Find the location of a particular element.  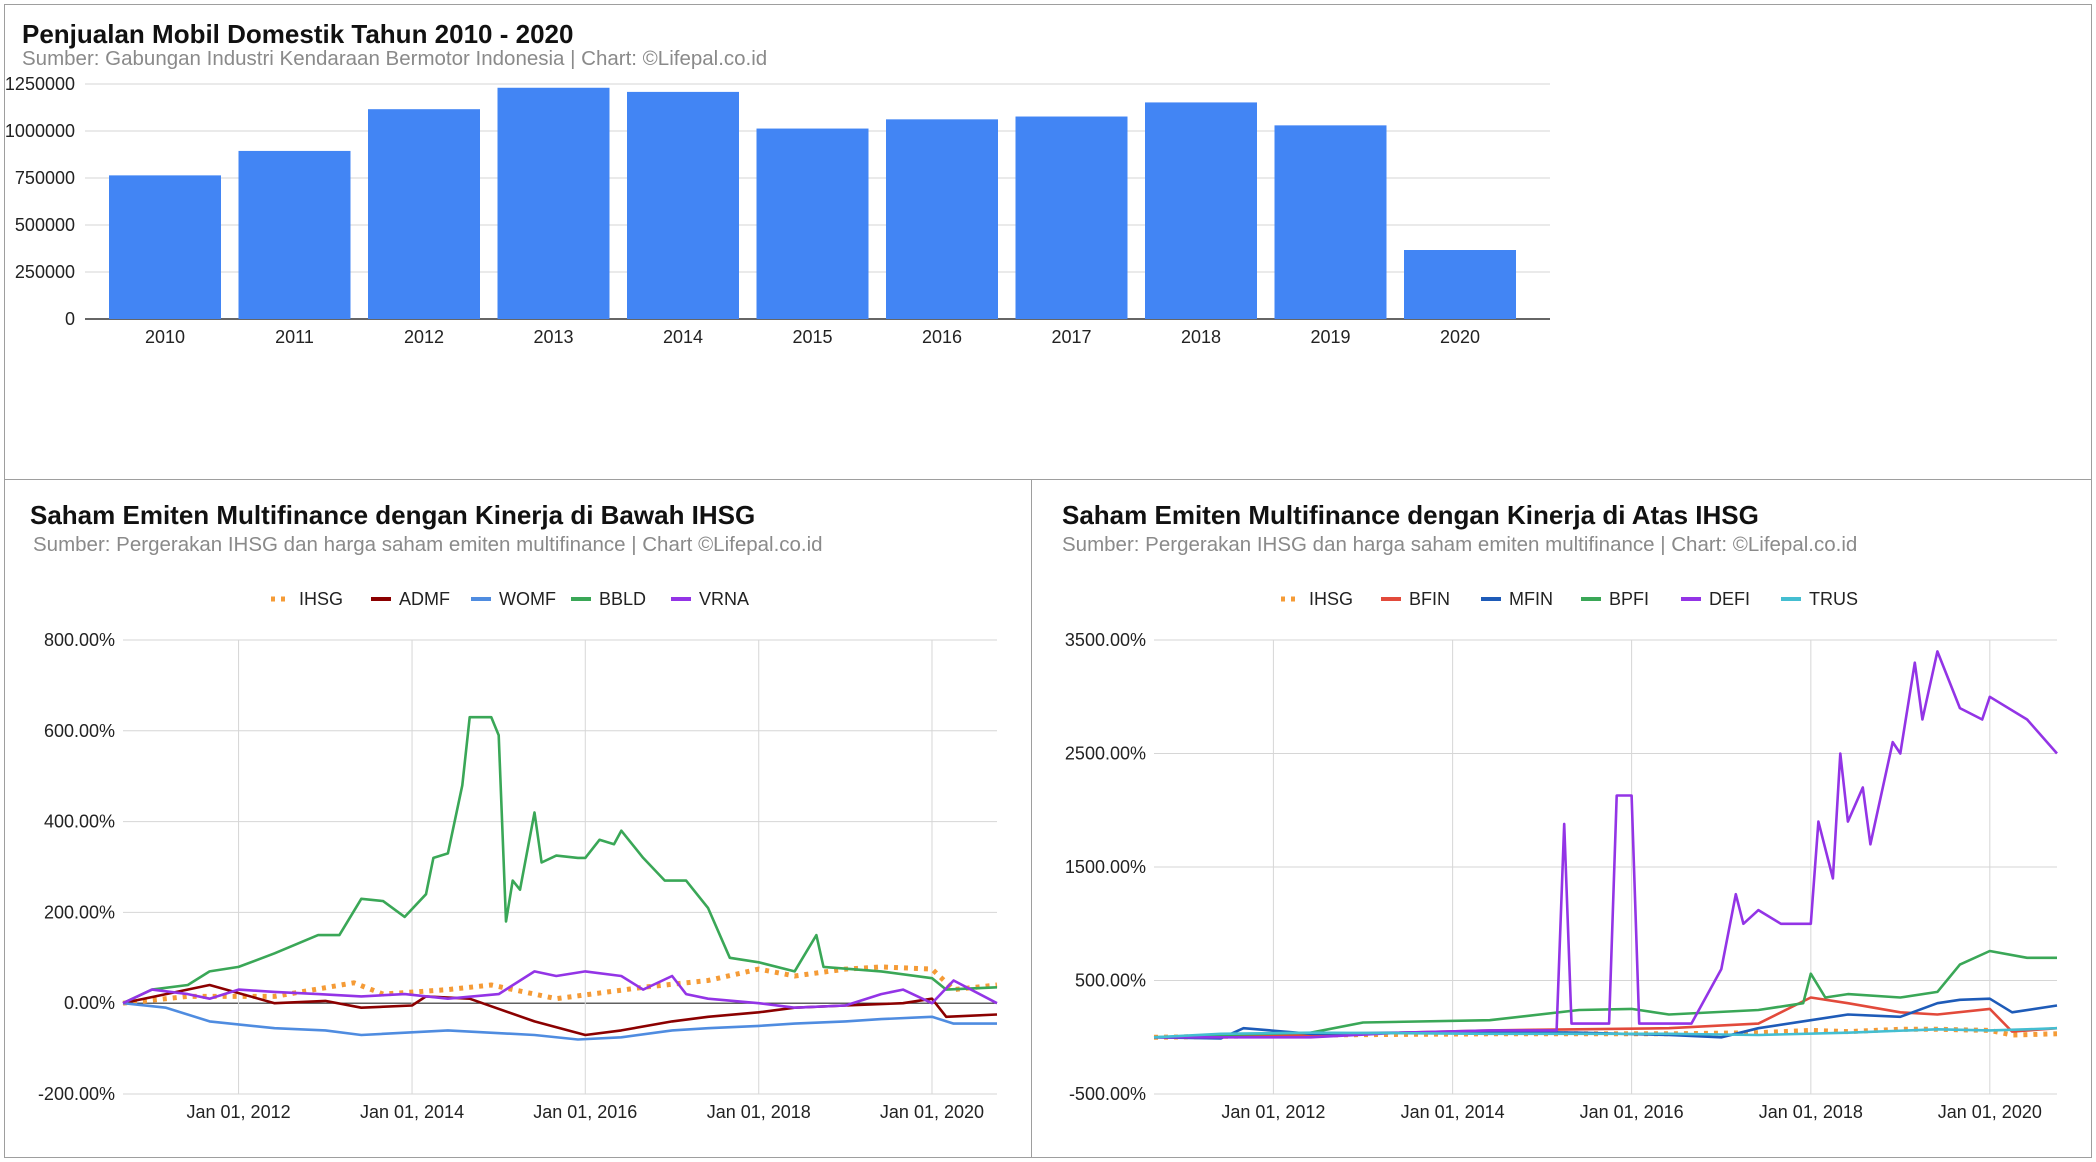

x-tick-label: 2010 is located at coordinates (165, 337).